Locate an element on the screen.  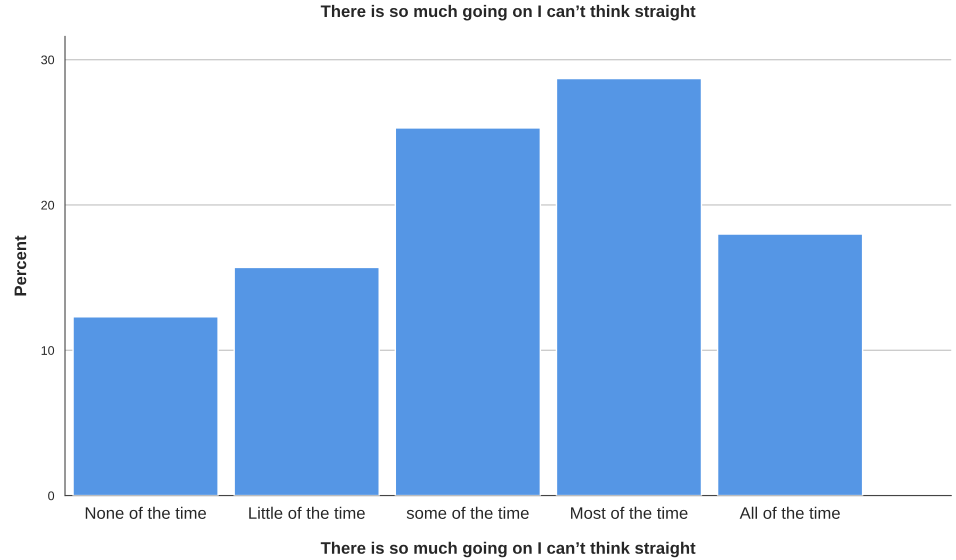
y-tick-label: 10 is located at coordinates (48, 350).